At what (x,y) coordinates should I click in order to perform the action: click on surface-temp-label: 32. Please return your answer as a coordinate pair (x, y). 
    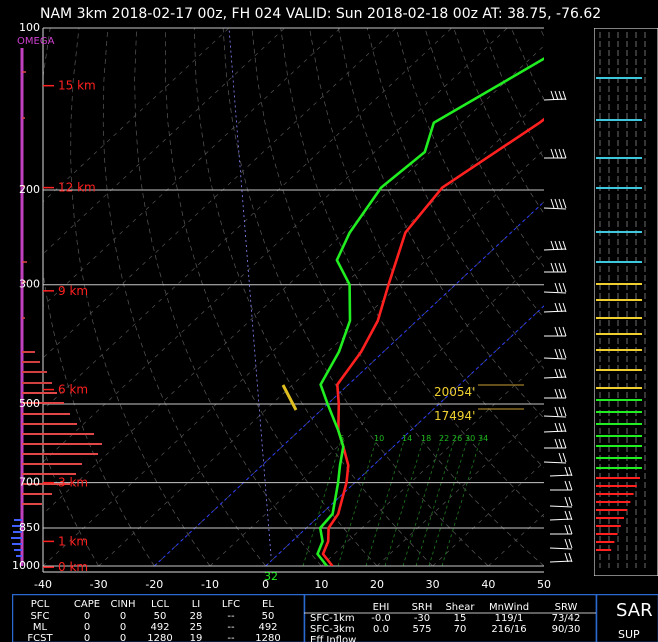
    Looking at the image, I should click on (271, 576).